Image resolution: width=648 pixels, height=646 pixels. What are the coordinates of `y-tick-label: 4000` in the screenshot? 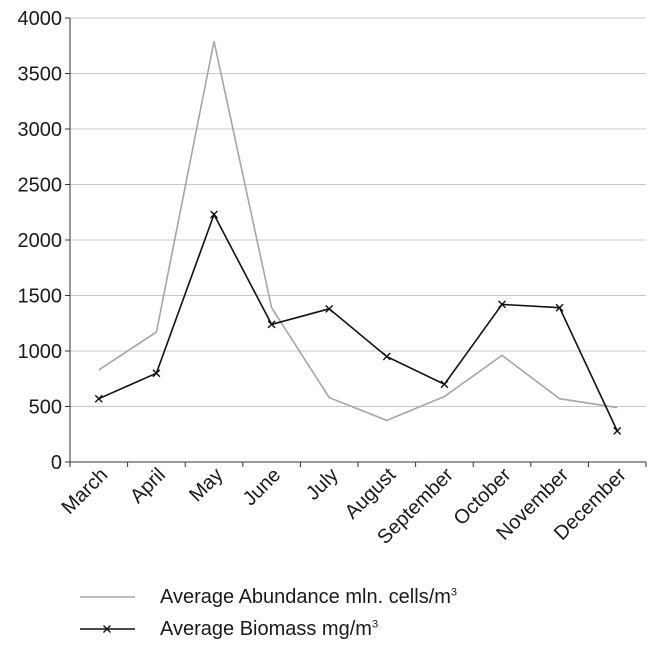 It's located at (40, 19).